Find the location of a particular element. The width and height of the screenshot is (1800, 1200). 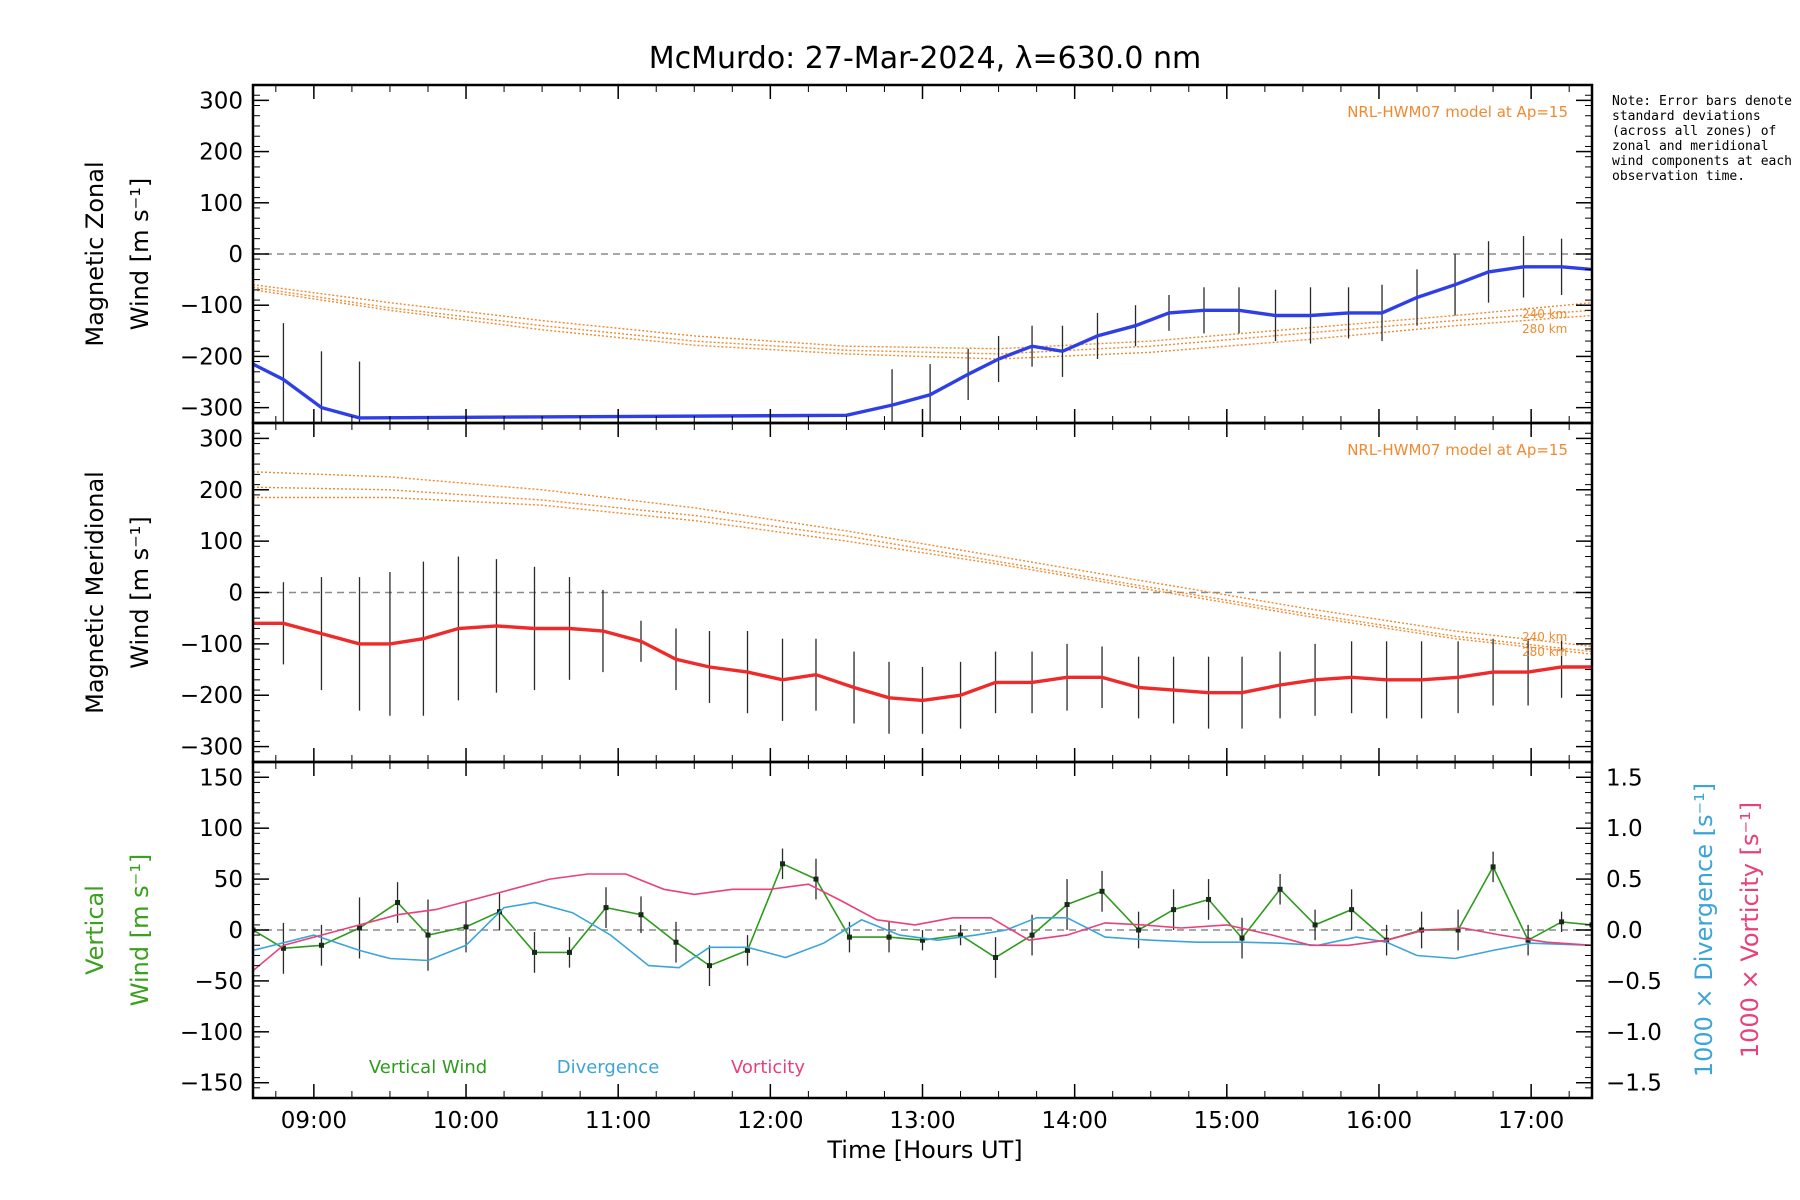

x-tick-label: 10:00 is located at coordinates (466, 1121).